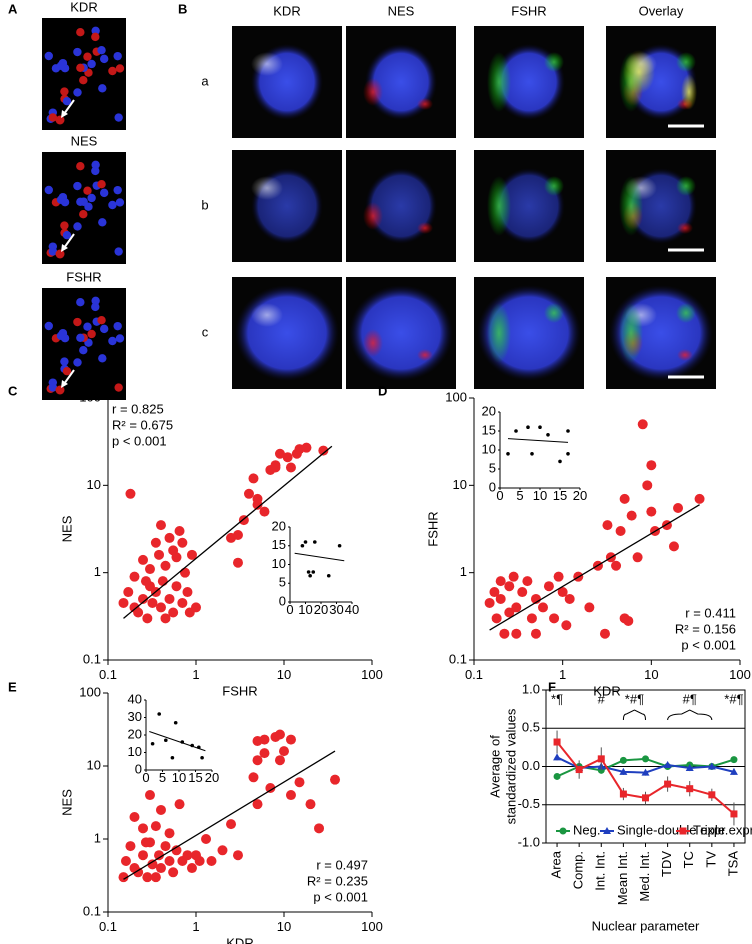 The height and width of the screenshot is (944, 752). What do you see at coordinates (64, 114) in the screenshot?
I see `arrow-head` at bounding box center [64, 114].